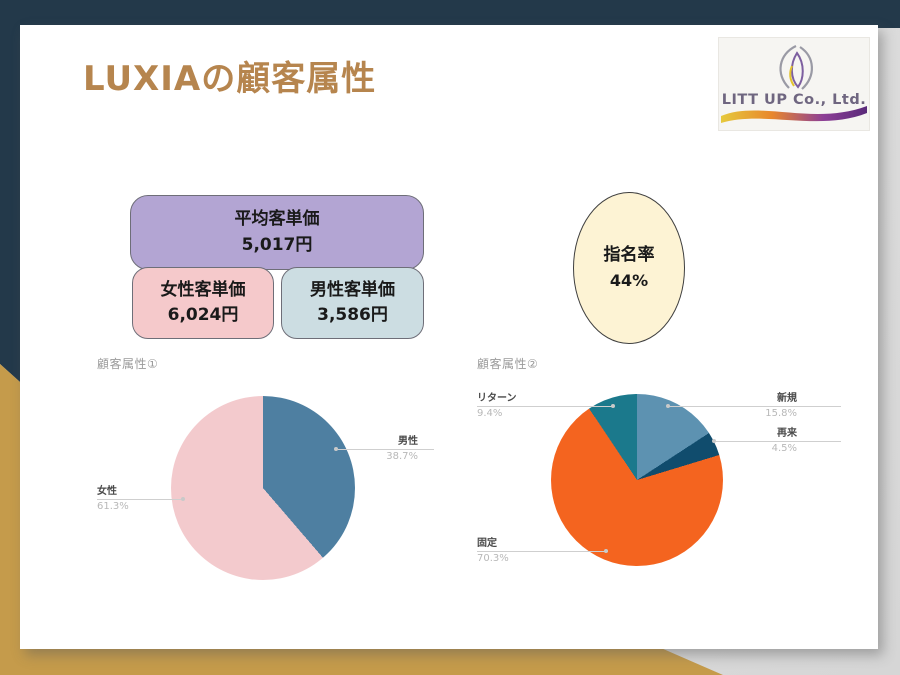 This screenshot has height=675, width=900. Describe the element at coordinates (629, 268) in the screenshot. I see `nomination-rate-ellipse: 指名率 44%` at that location.